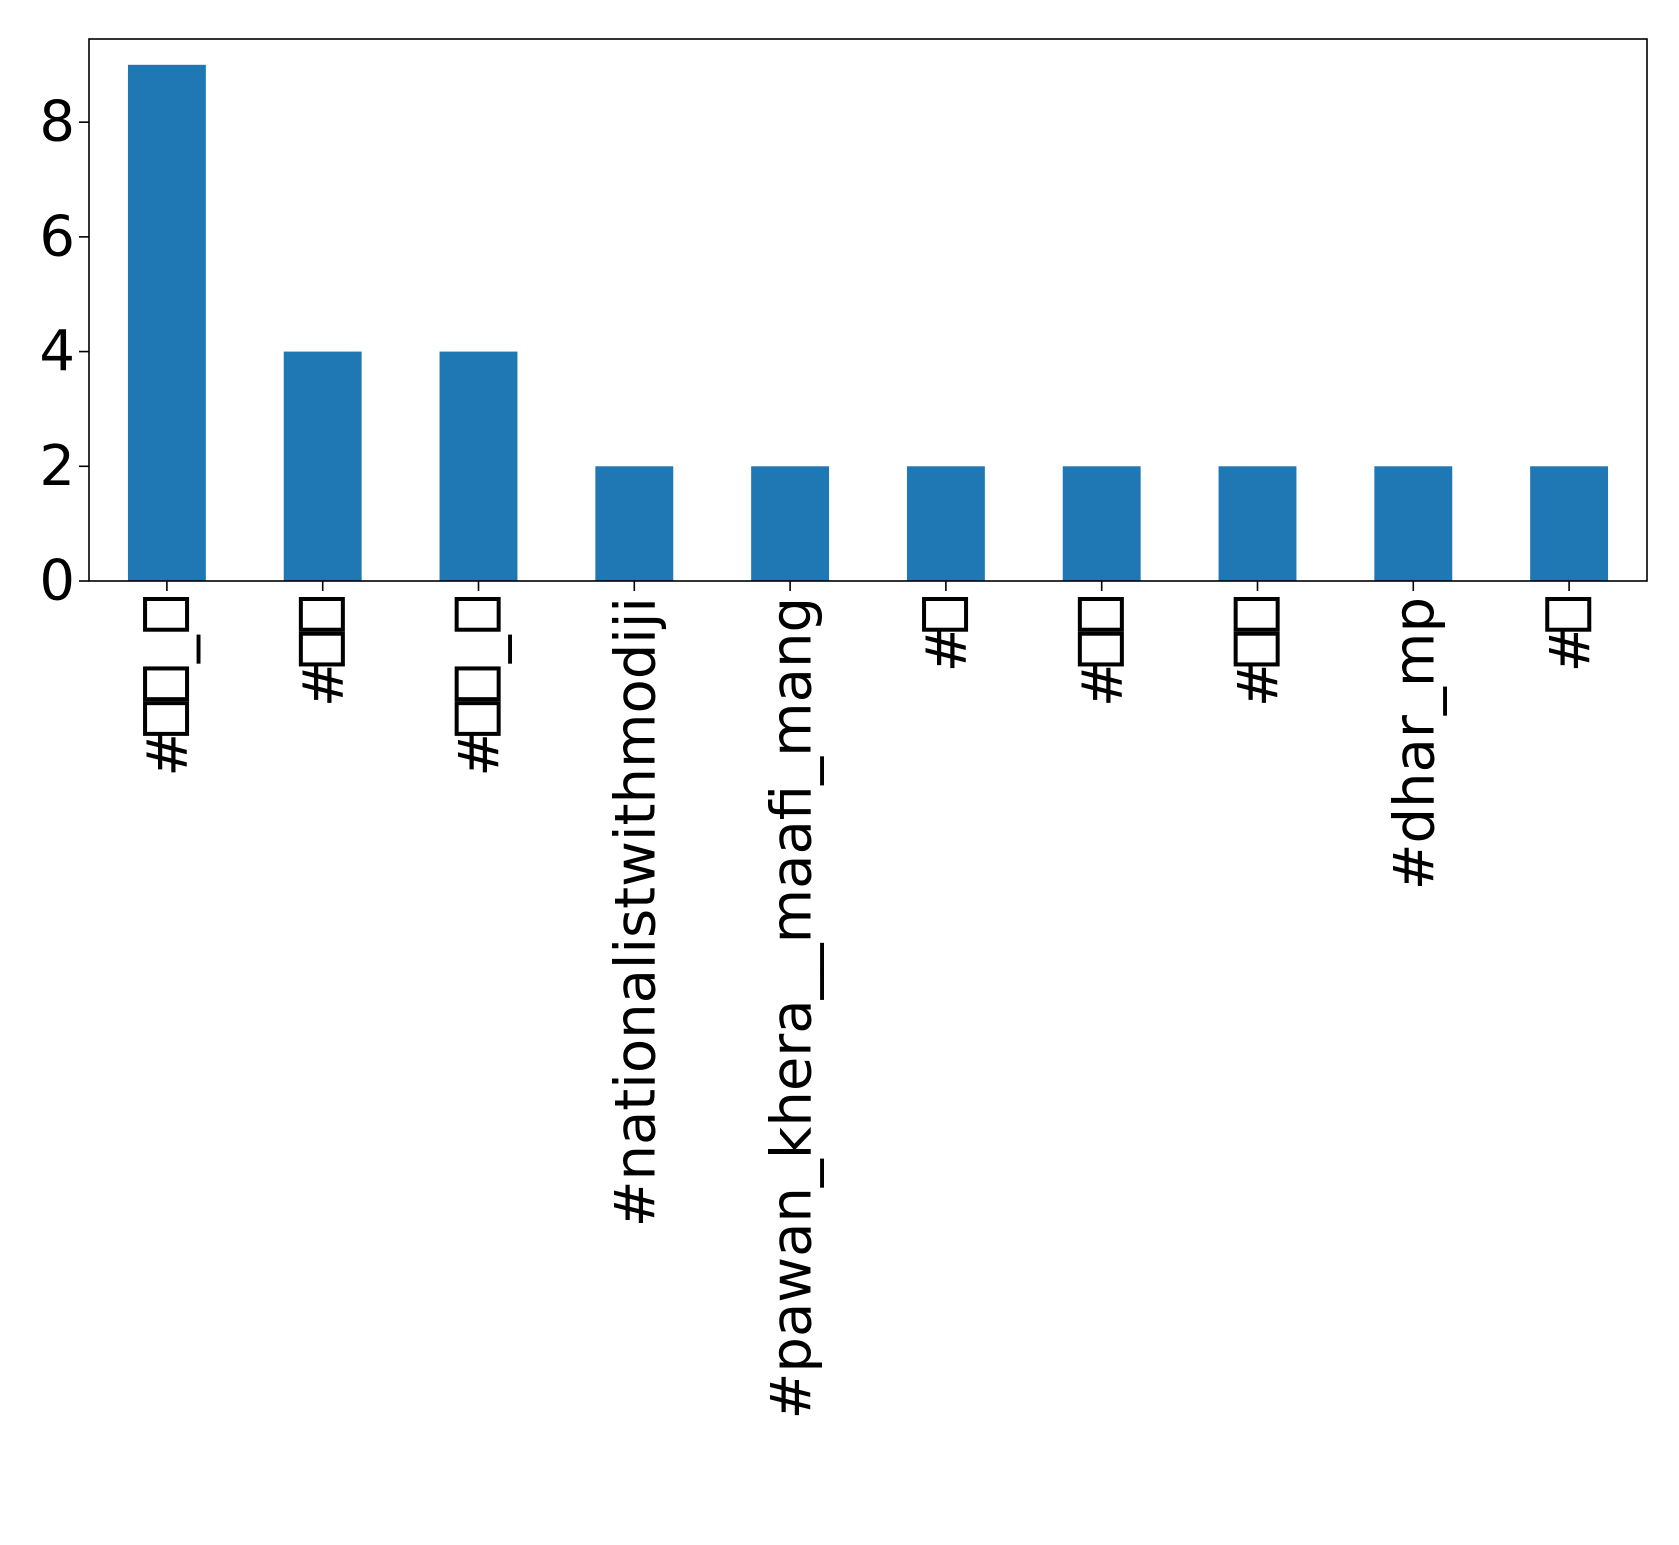 The height and width of the screenshot is (1545, 1679). I want to click on y-tick-label: 6, so click(57, 236).